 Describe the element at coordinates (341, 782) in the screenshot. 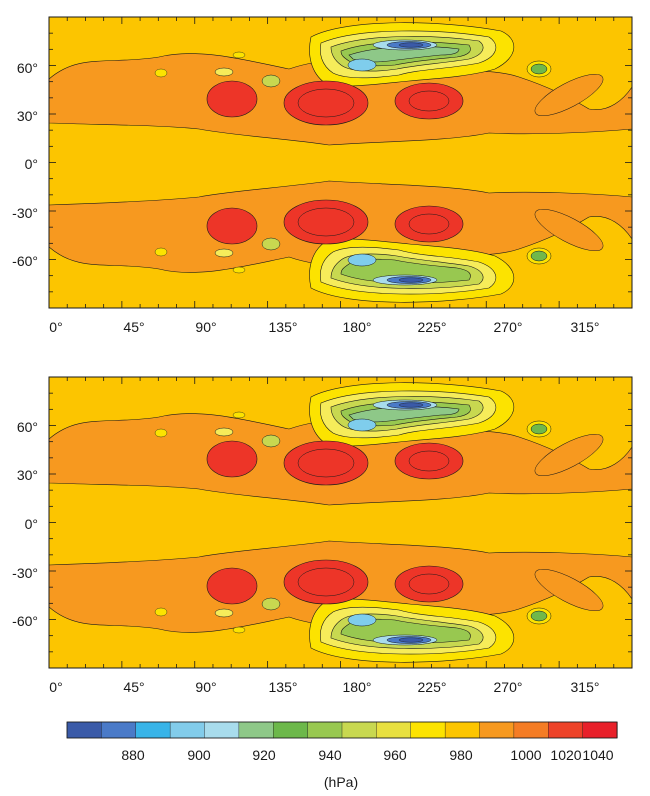

I see `colorbar-unit: (hPa)` at that location.